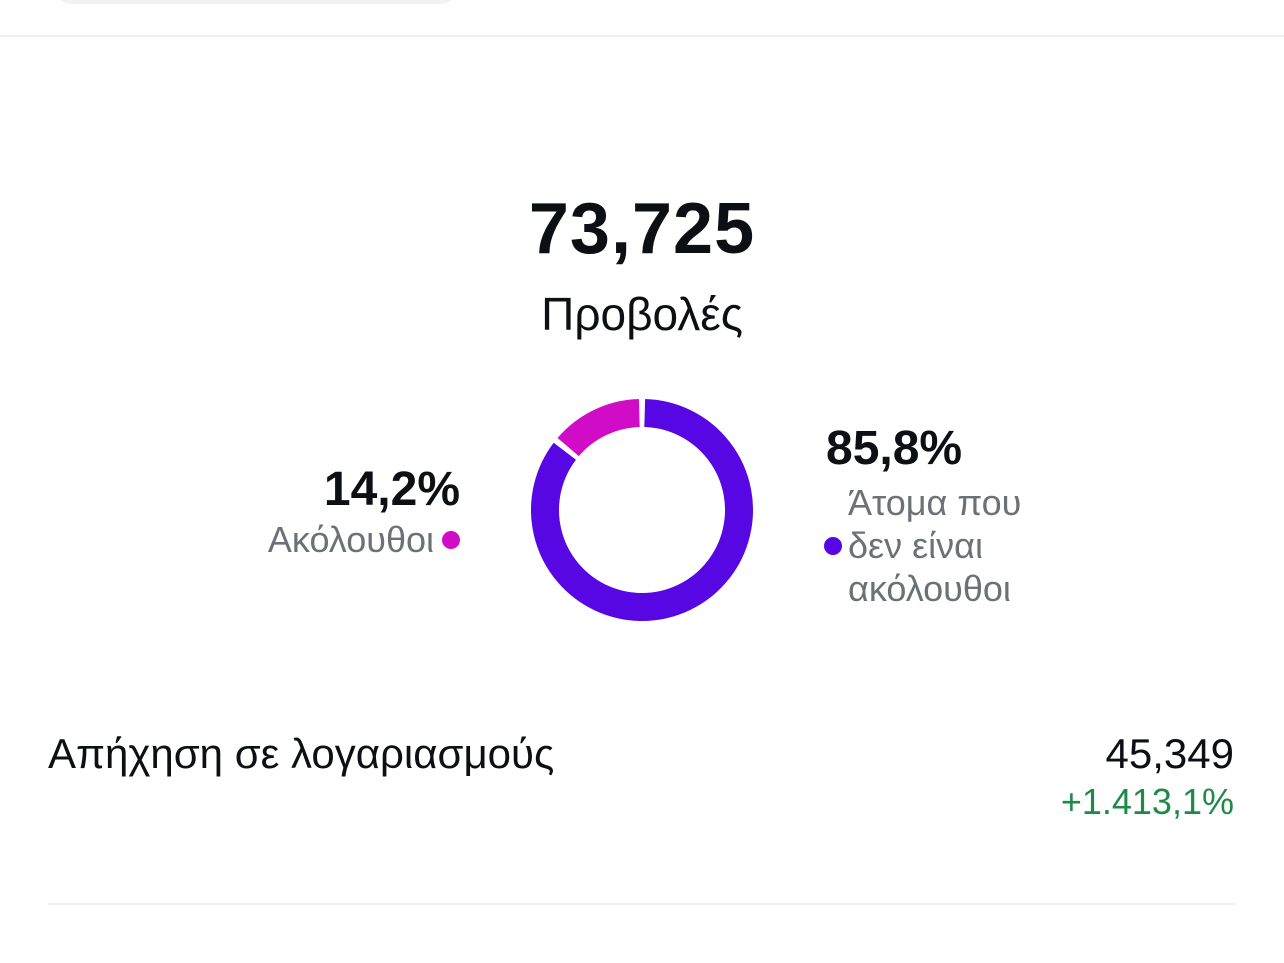 The height and width of the screenshot is (963, 1284). I want to click on views-label: Προβολές, so click(642, 314).